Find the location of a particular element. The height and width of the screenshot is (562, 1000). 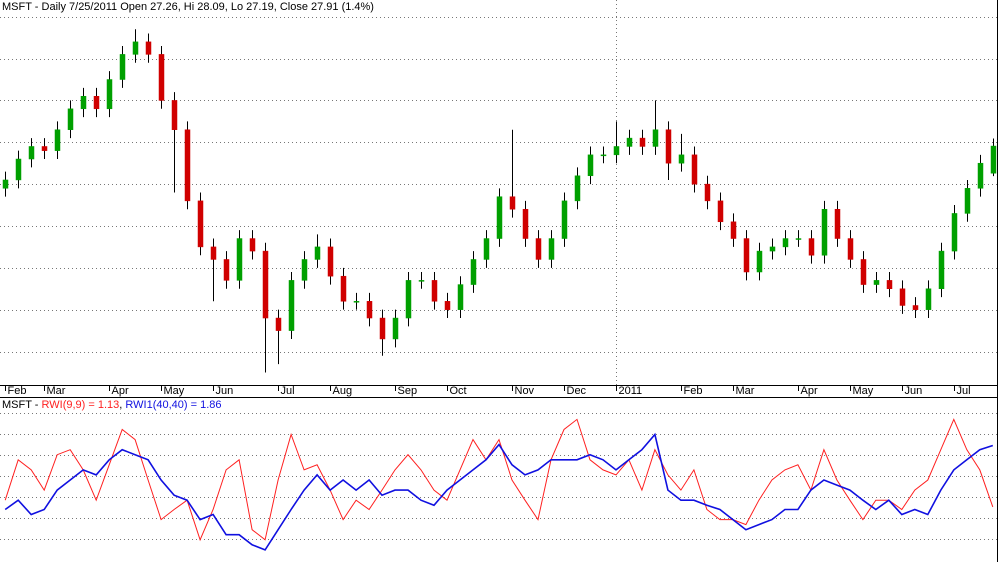

x-tick-label: Aug is located at coordinates (343, 391).